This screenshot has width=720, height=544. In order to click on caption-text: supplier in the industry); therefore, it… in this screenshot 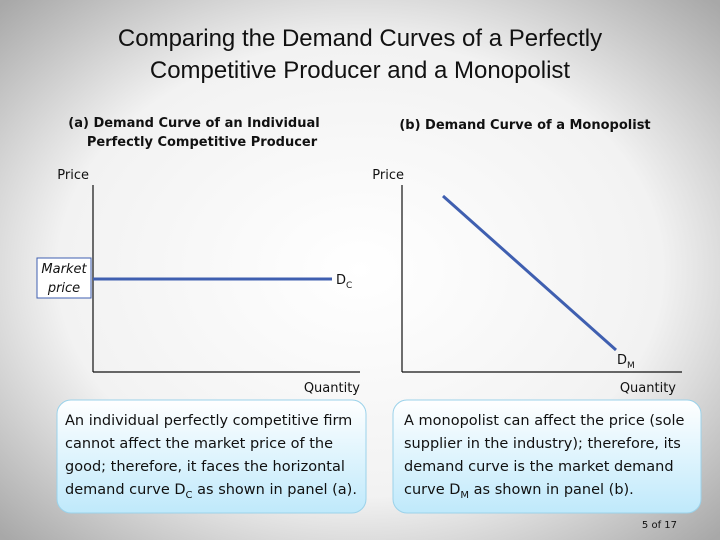, I will do `click(542, 444)`.